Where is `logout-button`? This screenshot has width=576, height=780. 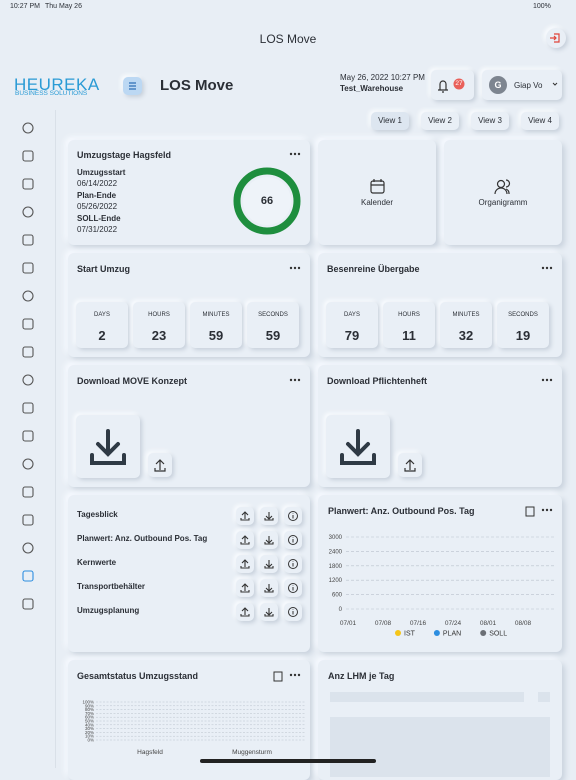
logout-button is located at coordinates (556, 38).